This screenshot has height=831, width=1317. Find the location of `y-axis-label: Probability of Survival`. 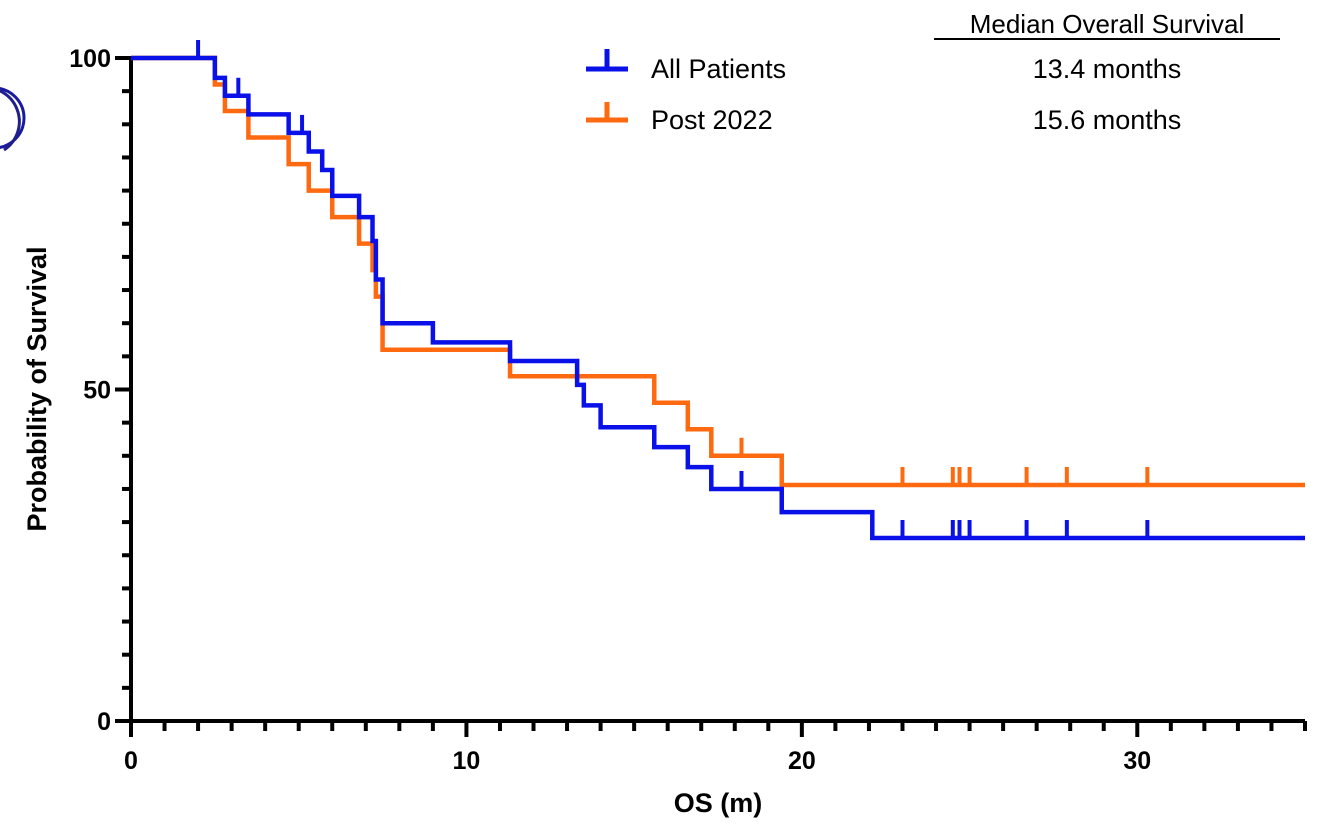

y-axis-label: Probability of Survival is located at coordinates (37, 388).